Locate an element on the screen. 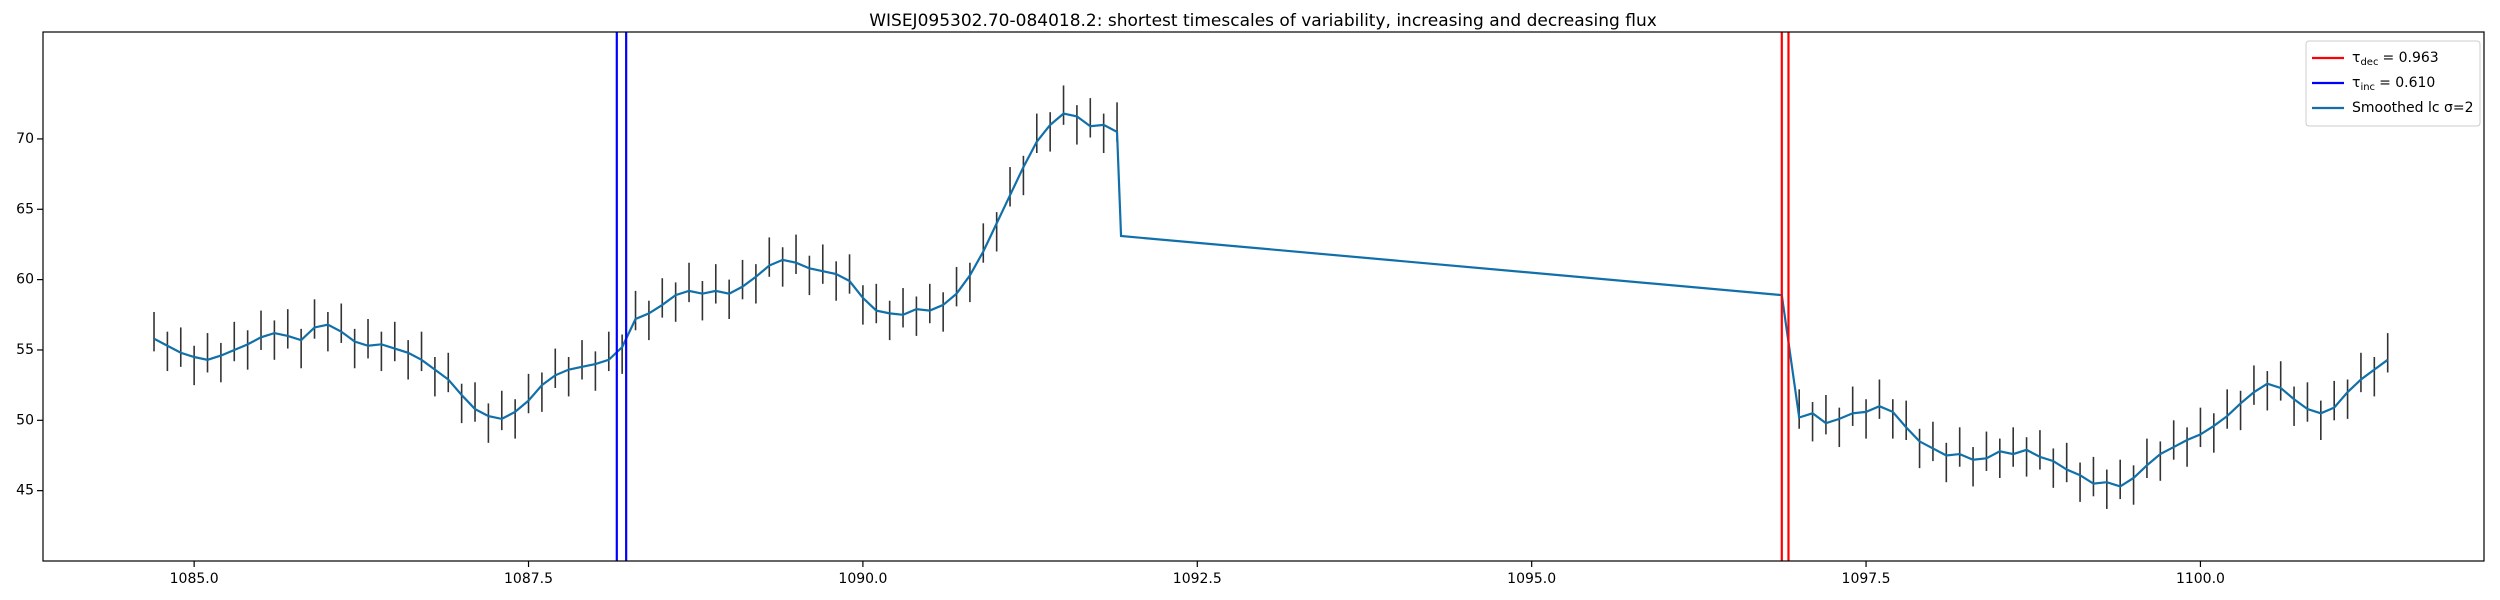  legend-label: τdec = 0.963 is located at coordinates (2395, 59).